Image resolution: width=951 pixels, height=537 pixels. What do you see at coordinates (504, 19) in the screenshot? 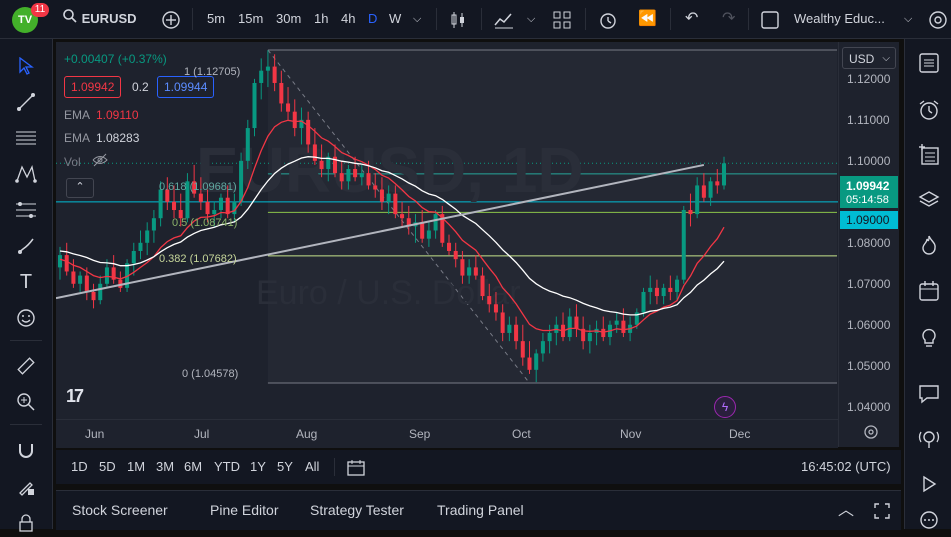
I see `indicators-icon` at bounding box center [504, 19].